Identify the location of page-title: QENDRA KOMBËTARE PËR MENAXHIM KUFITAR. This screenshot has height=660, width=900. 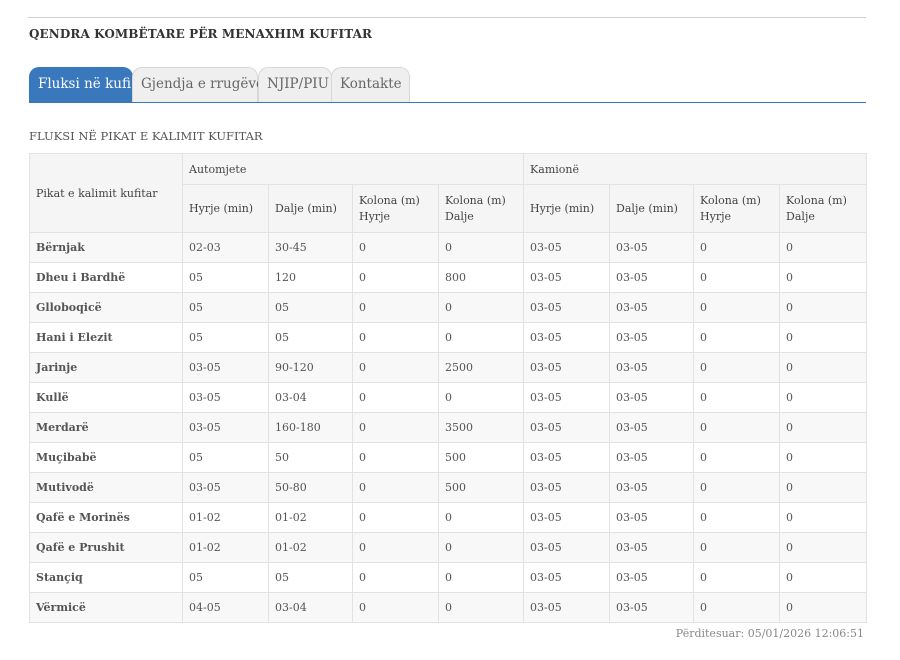
(201, 34).